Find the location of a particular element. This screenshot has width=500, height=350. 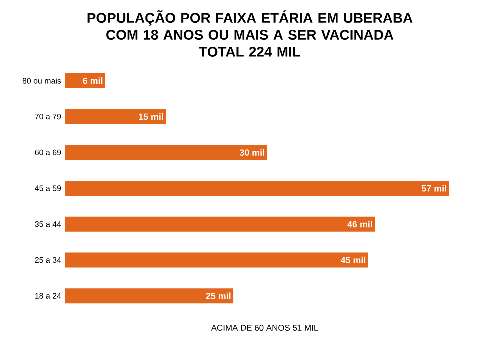

text: ACIMA DE 60 ANOS 51 MIL is located at coordinates (264, 328).